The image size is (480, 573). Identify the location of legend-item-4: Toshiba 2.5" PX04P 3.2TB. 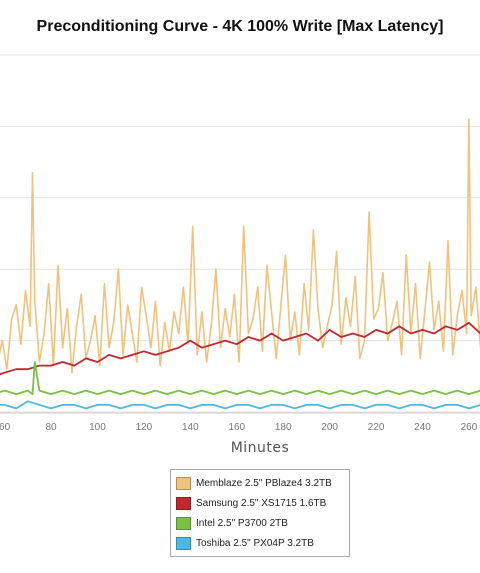
(260, 543).